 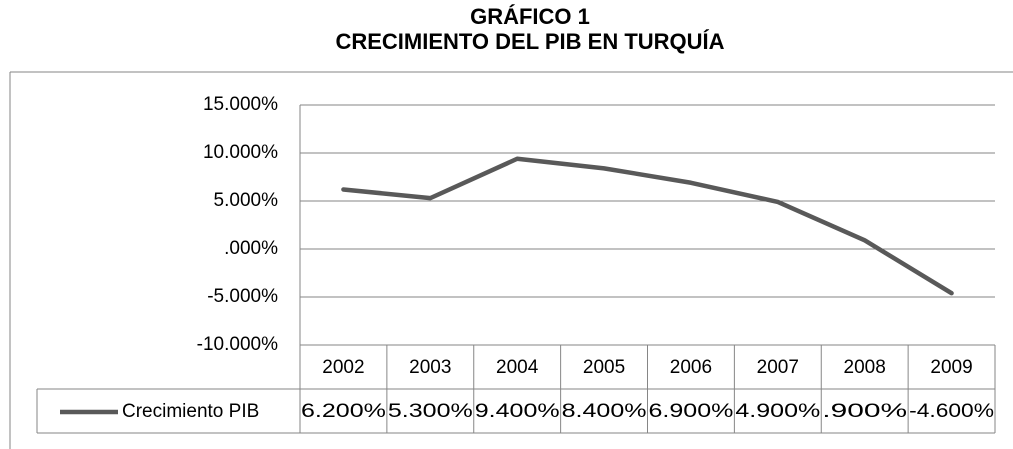 What do you see at coordinates (530, 16) in the screenshot?
I see `chart-title: GRÁFICO 1` at bounding box center [530, 16].